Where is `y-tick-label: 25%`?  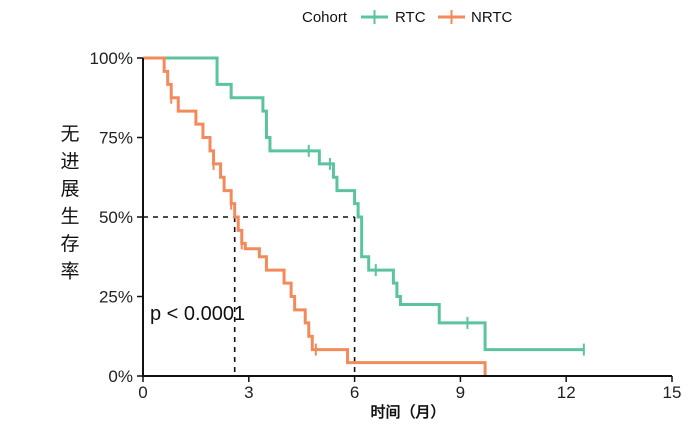
y-tick-label: 25% is located at coordinates (116, 297).